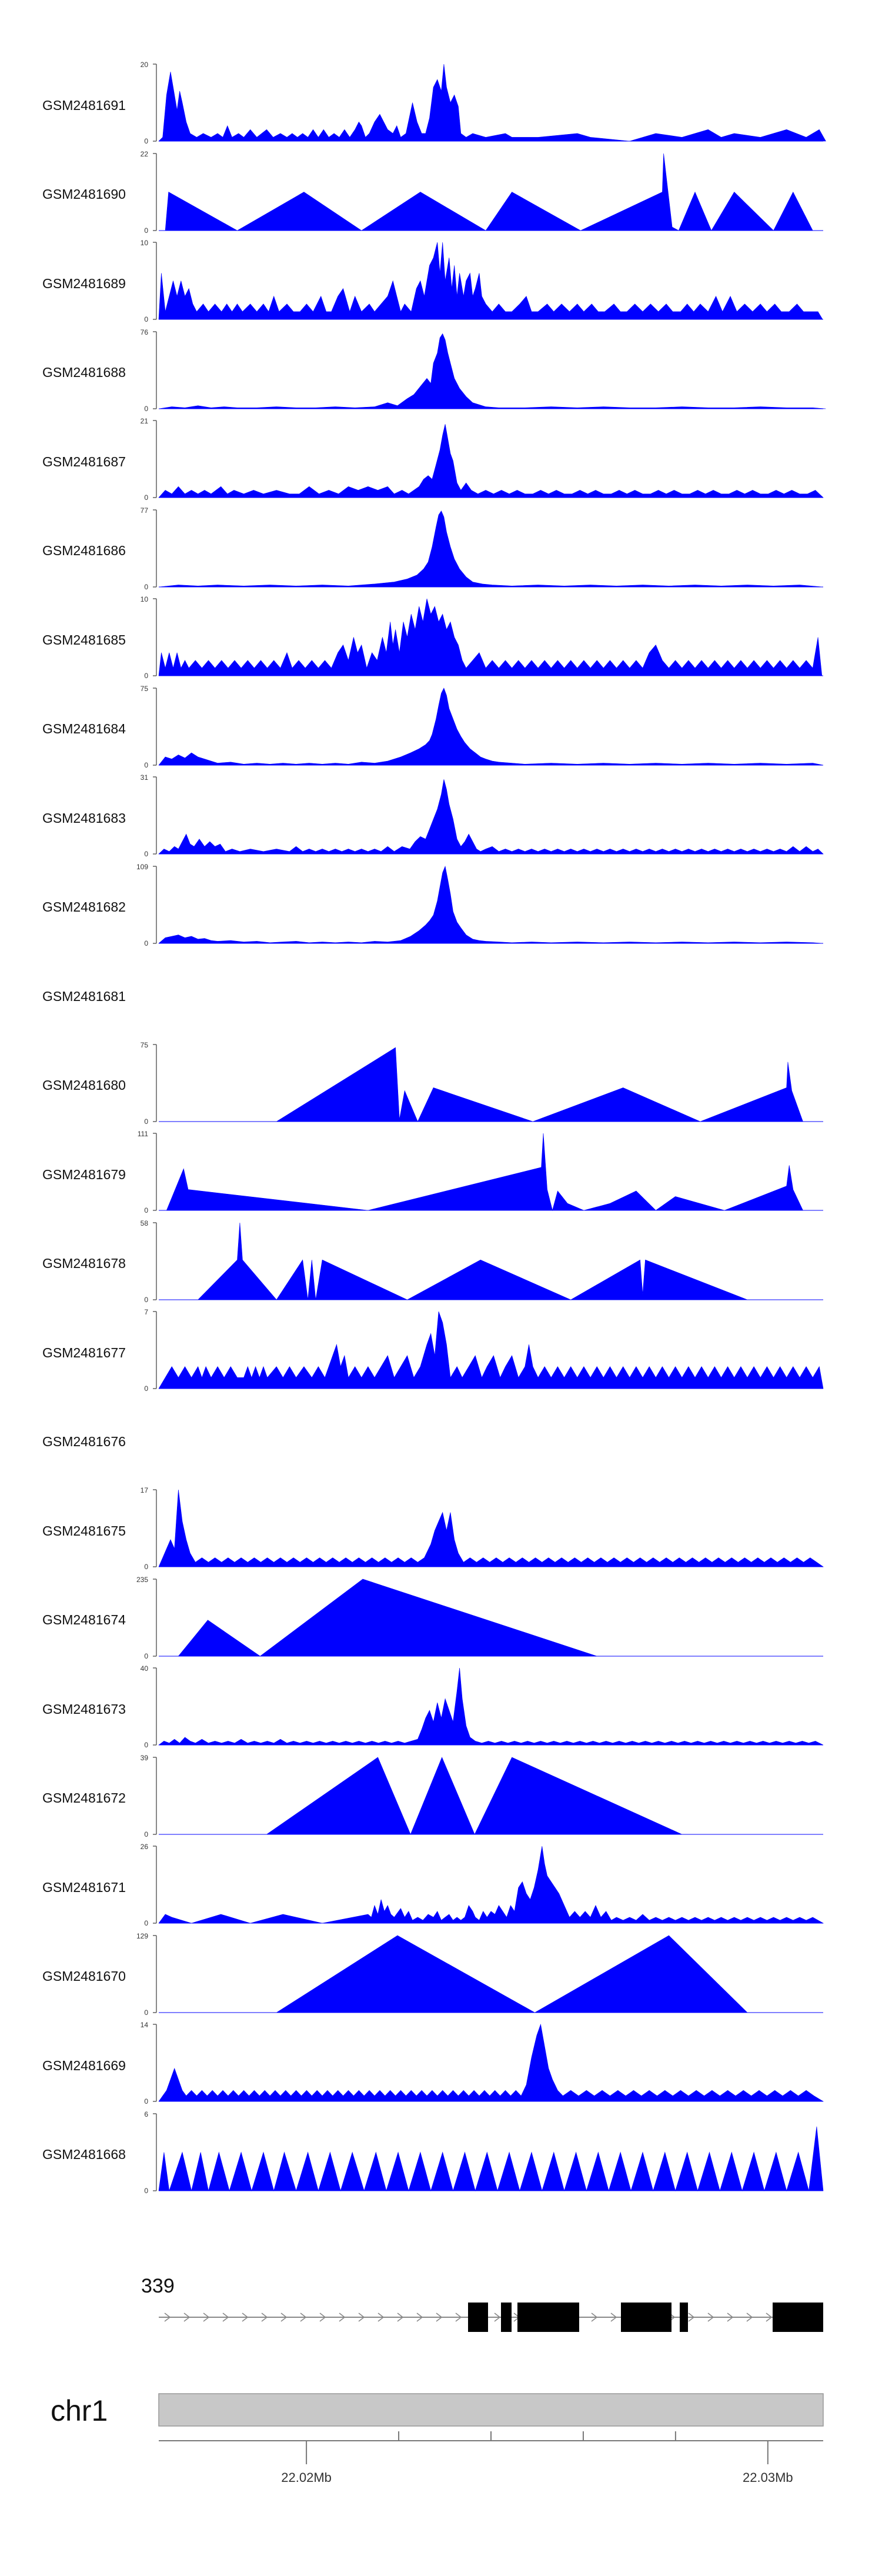 The width and height of the screenshot is (882, 2576). What do you see at coordinates (145, 2025) in the screenshot?
I see `y-axis-max-label: 14` at bounding box center [145, 2025].